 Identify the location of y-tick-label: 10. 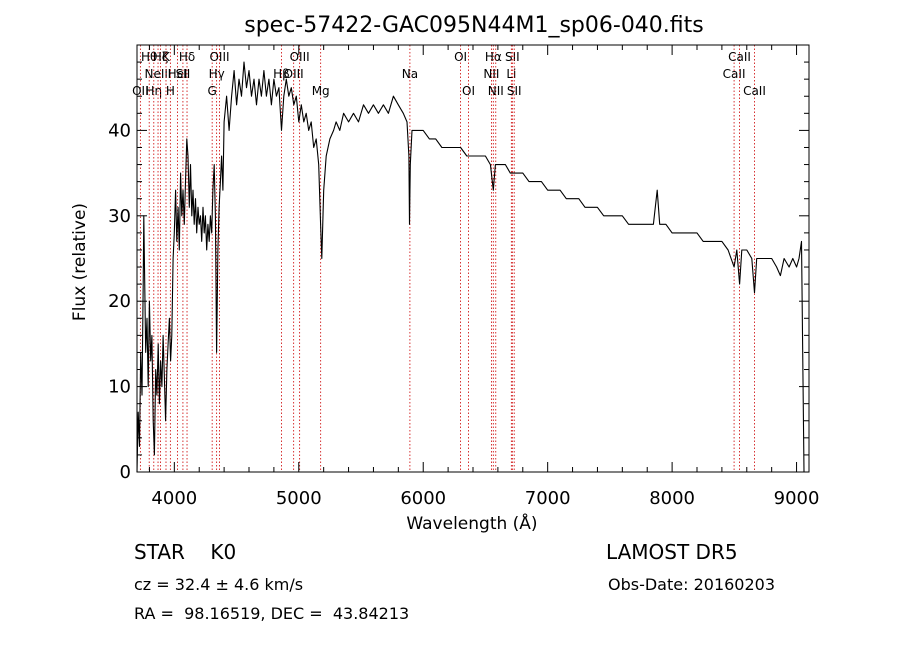
(119, 387).